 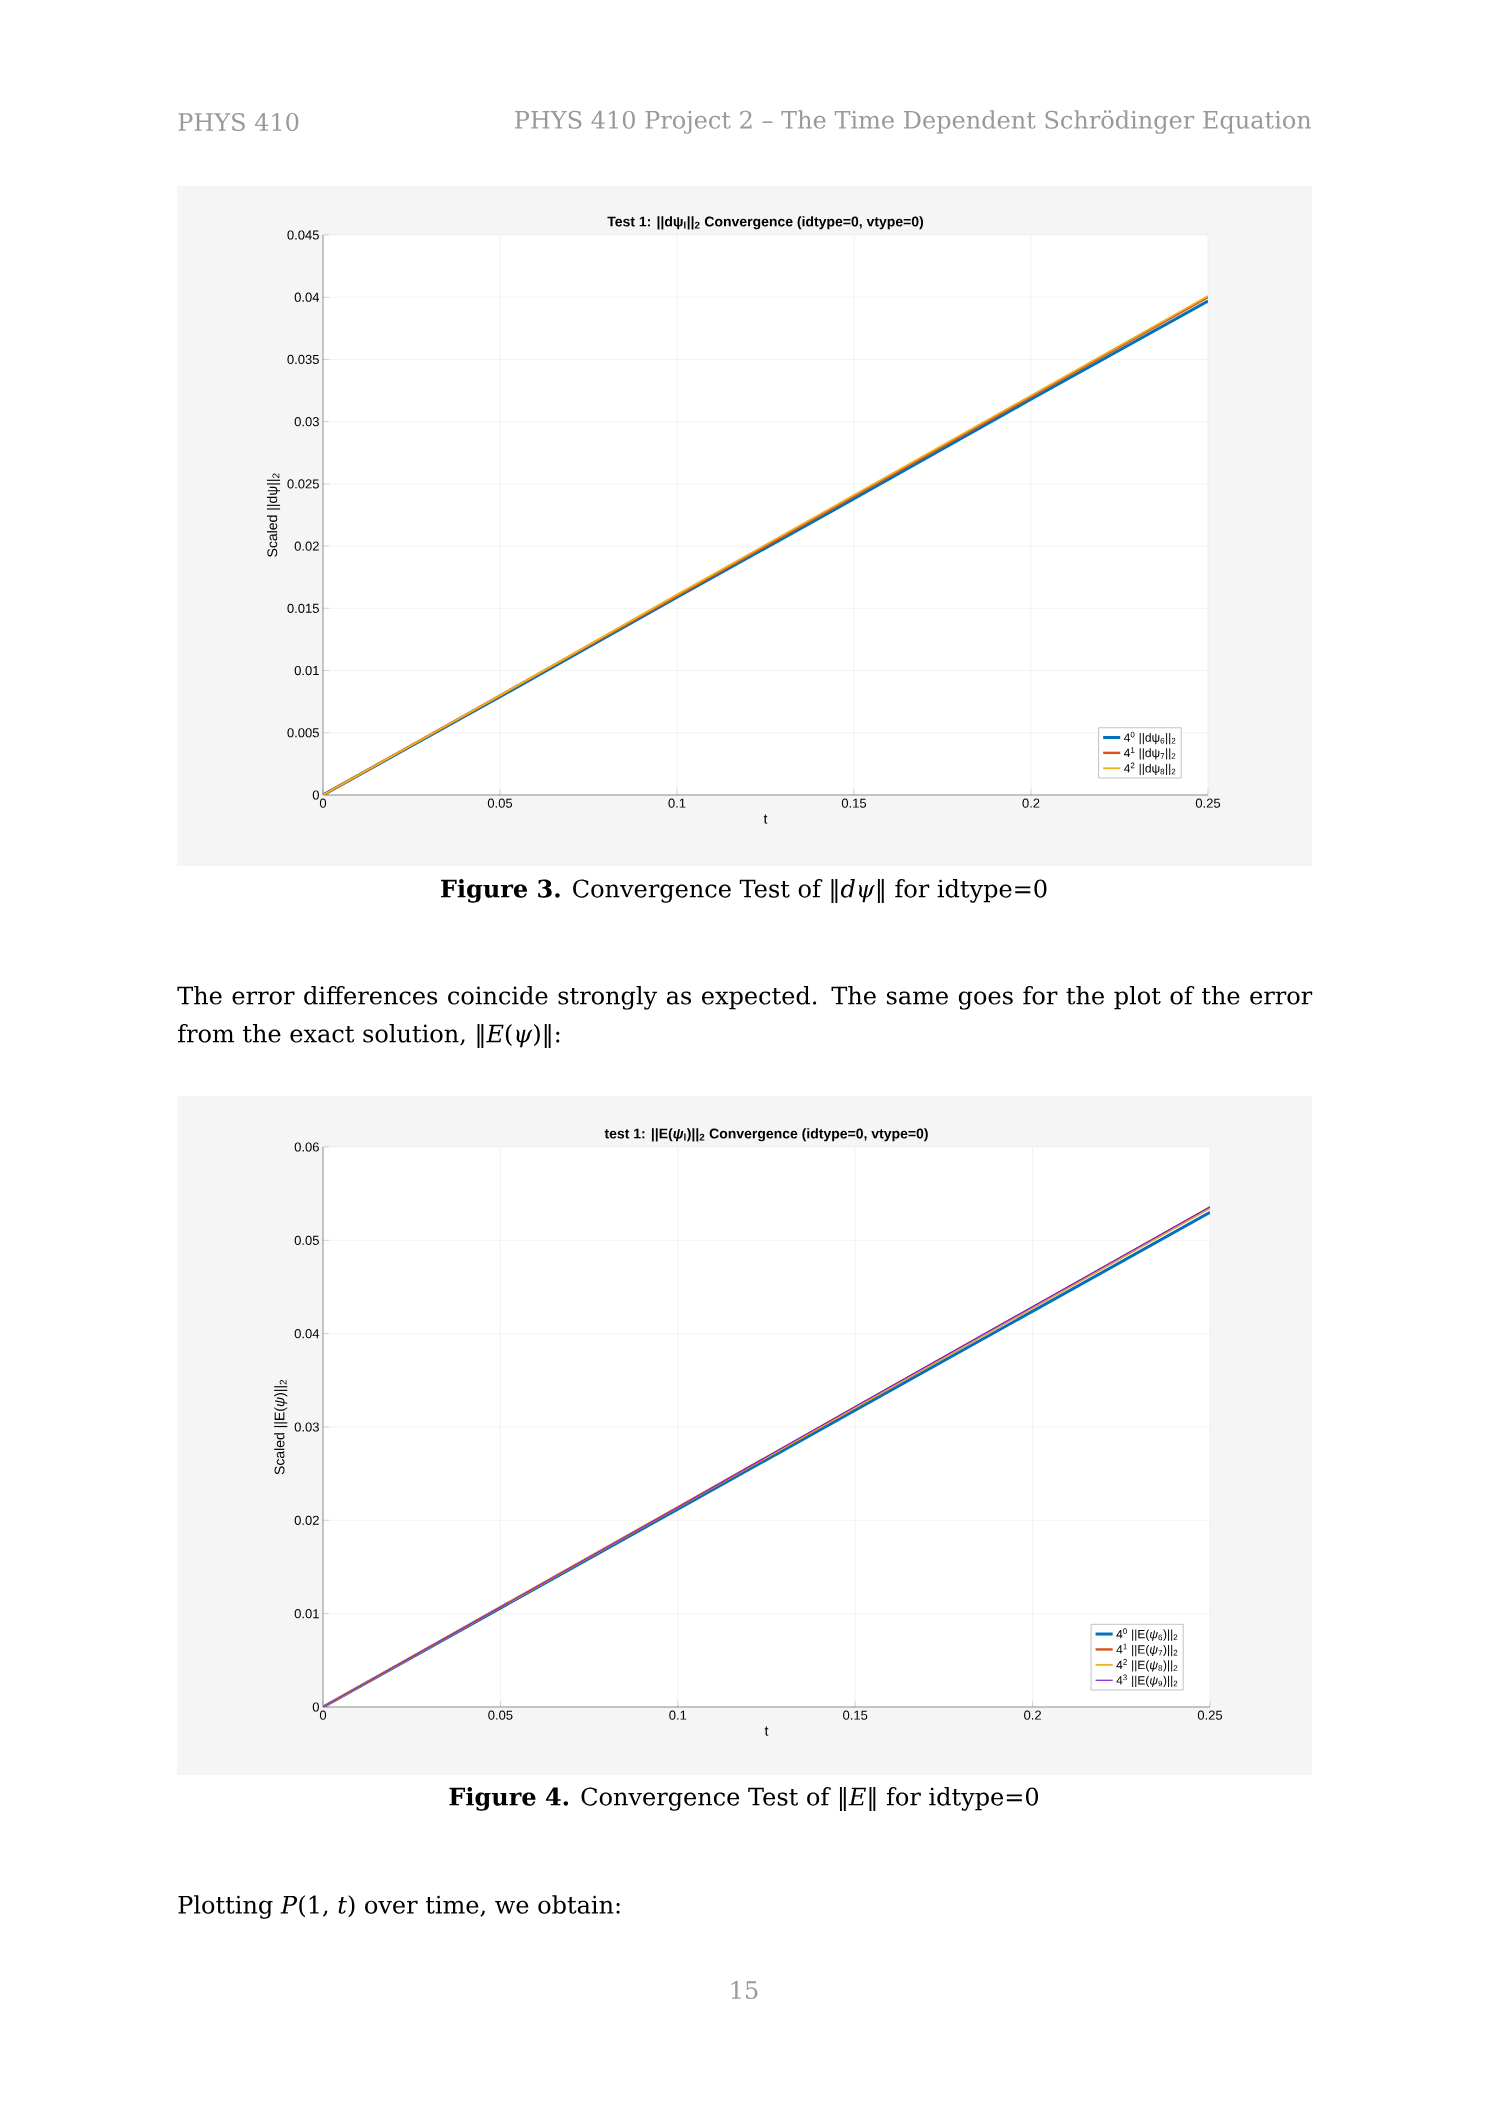 What do you see at coordinates (303, 608) in the screenshot?
I see `y-tick-label: 0.015` at bounding box center [303, 608].